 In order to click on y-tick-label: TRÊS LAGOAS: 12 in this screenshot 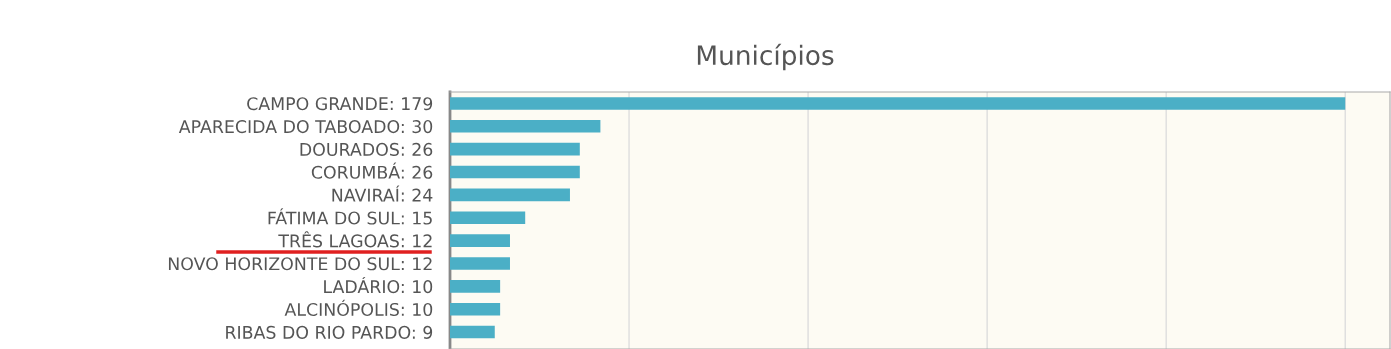, I will do `click(355, 239)`.